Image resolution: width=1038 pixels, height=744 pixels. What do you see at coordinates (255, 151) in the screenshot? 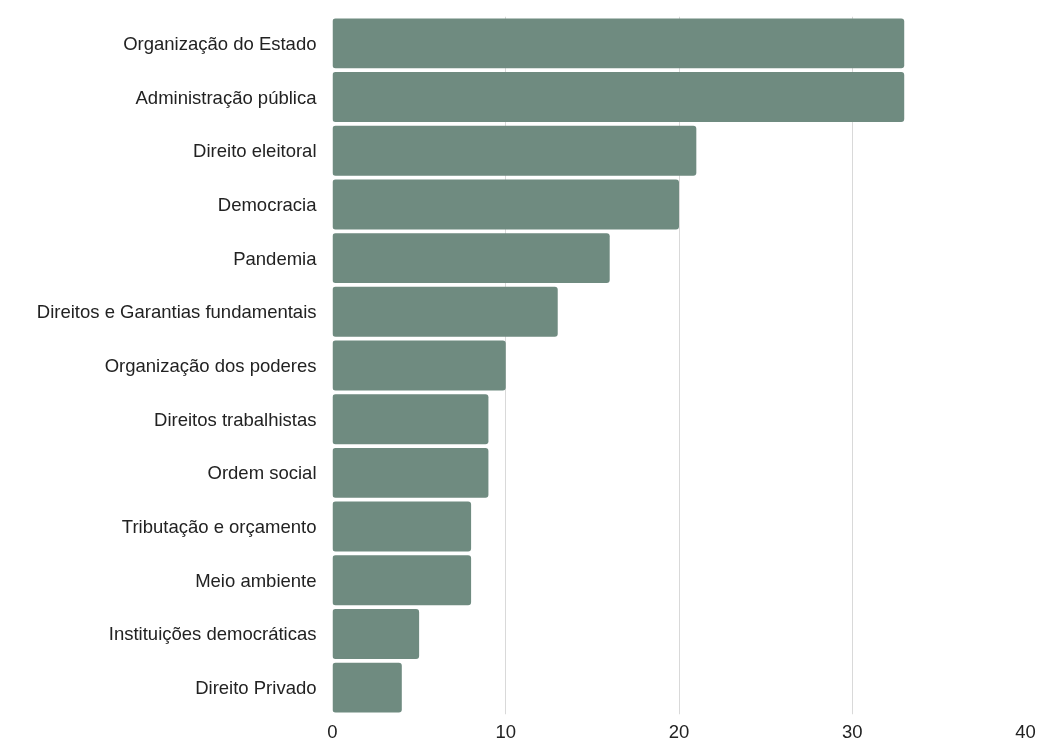
I see `y-tick-label: Direito eleitoral` at bounding box center [255, 151].